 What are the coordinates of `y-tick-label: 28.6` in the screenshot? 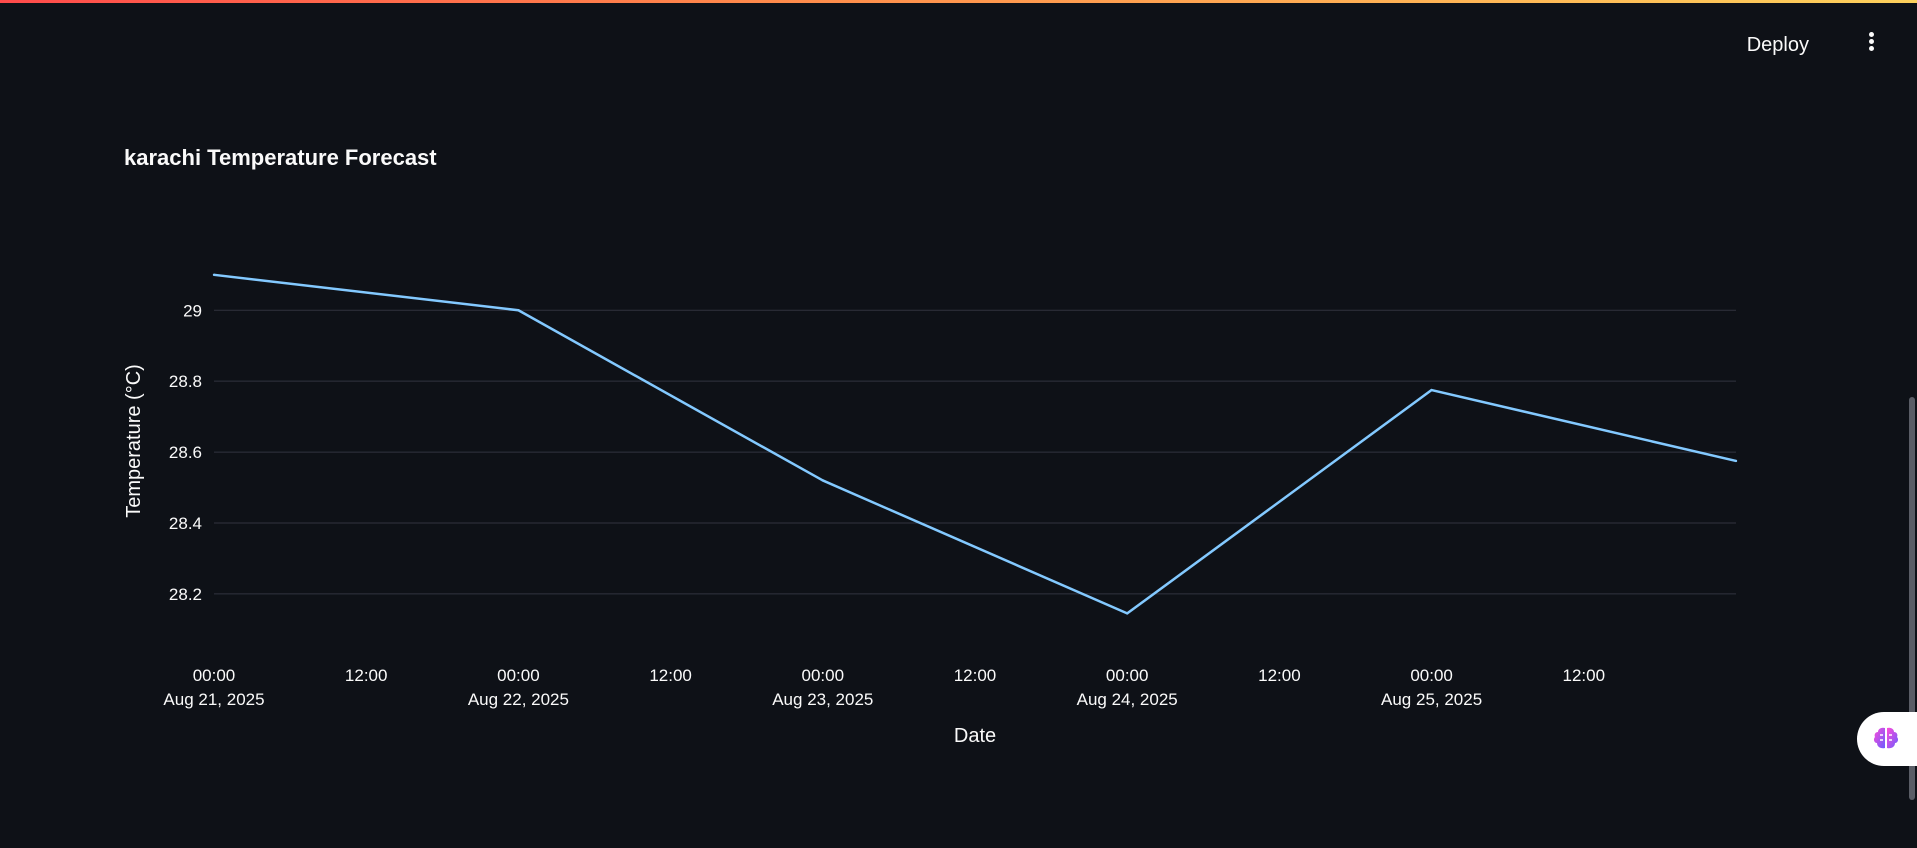 It's located at (185, 452).